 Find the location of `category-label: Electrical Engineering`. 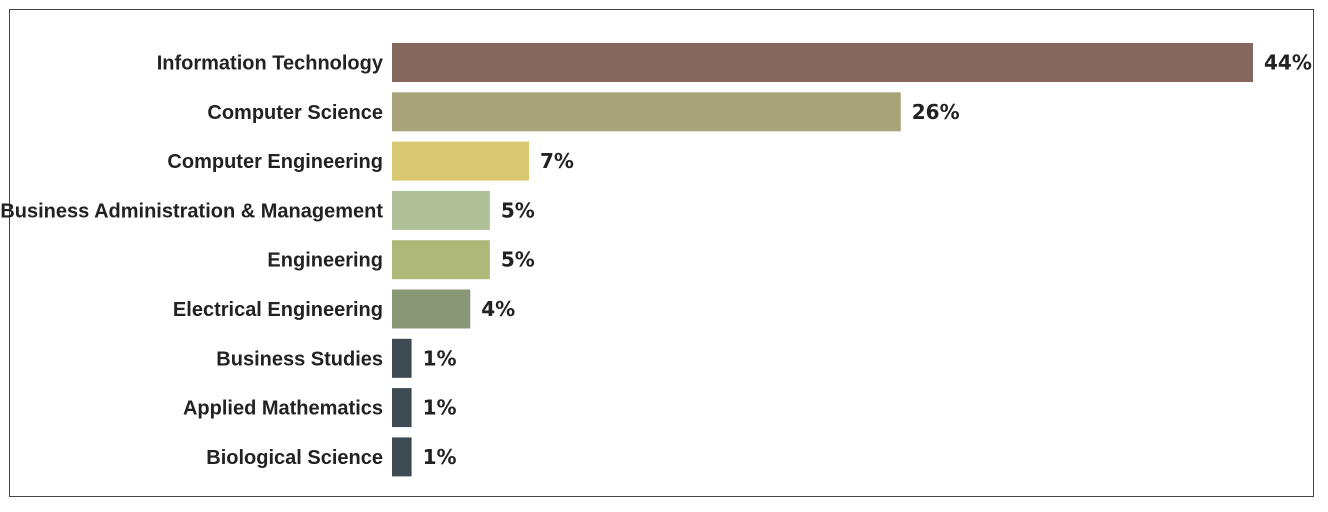

category-label: Electrical Engineering is located at coordinates (278, 310).